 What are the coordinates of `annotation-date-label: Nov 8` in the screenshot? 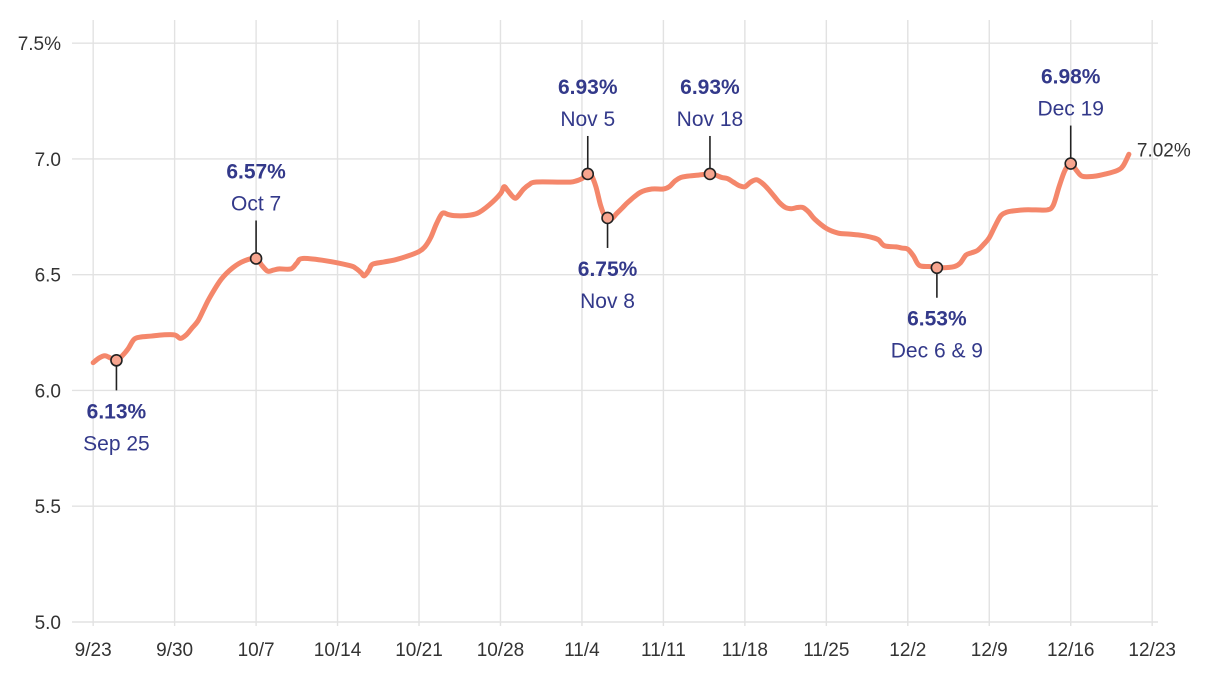 It's located at (607, 301).